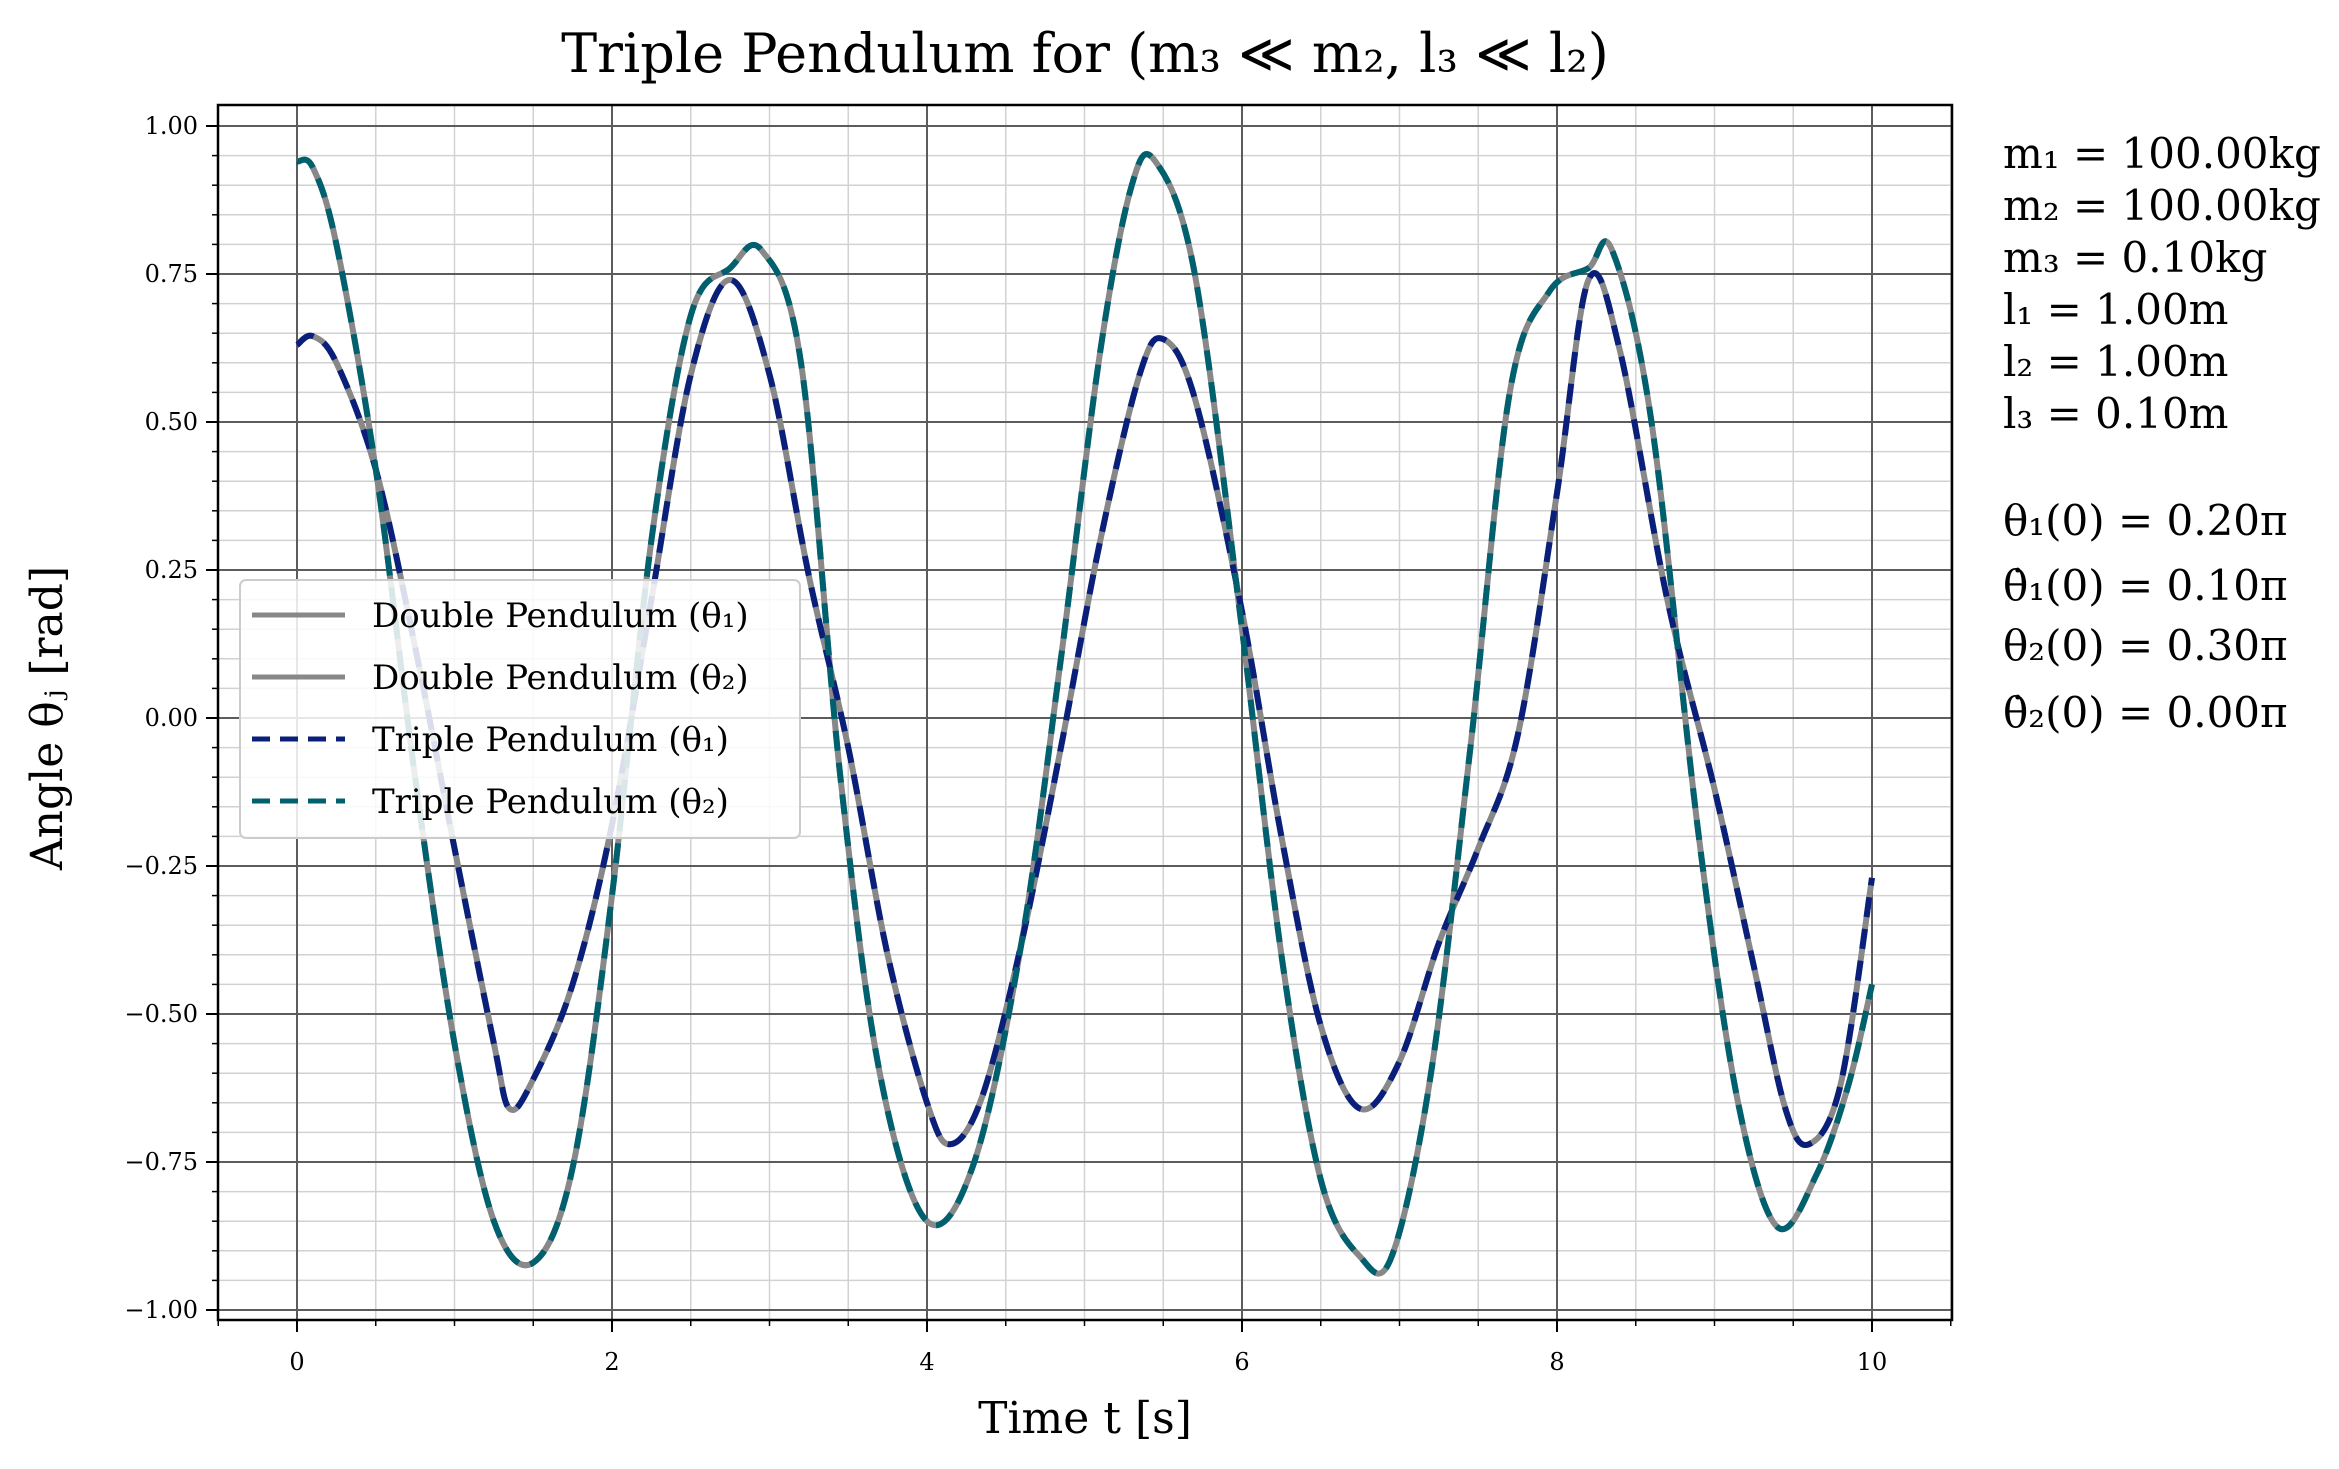 This screenshot has height=1469, width=2339. I want to click on legend-label-triple-theta2: Triple Pendulum (θ₂), so click(550, 802).